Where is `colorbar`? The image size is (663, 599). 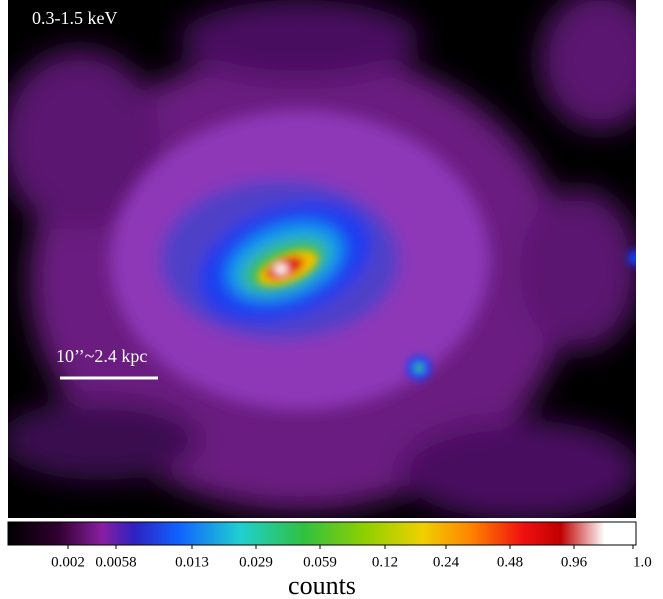 colorbar is located at coordinates (322, 533).